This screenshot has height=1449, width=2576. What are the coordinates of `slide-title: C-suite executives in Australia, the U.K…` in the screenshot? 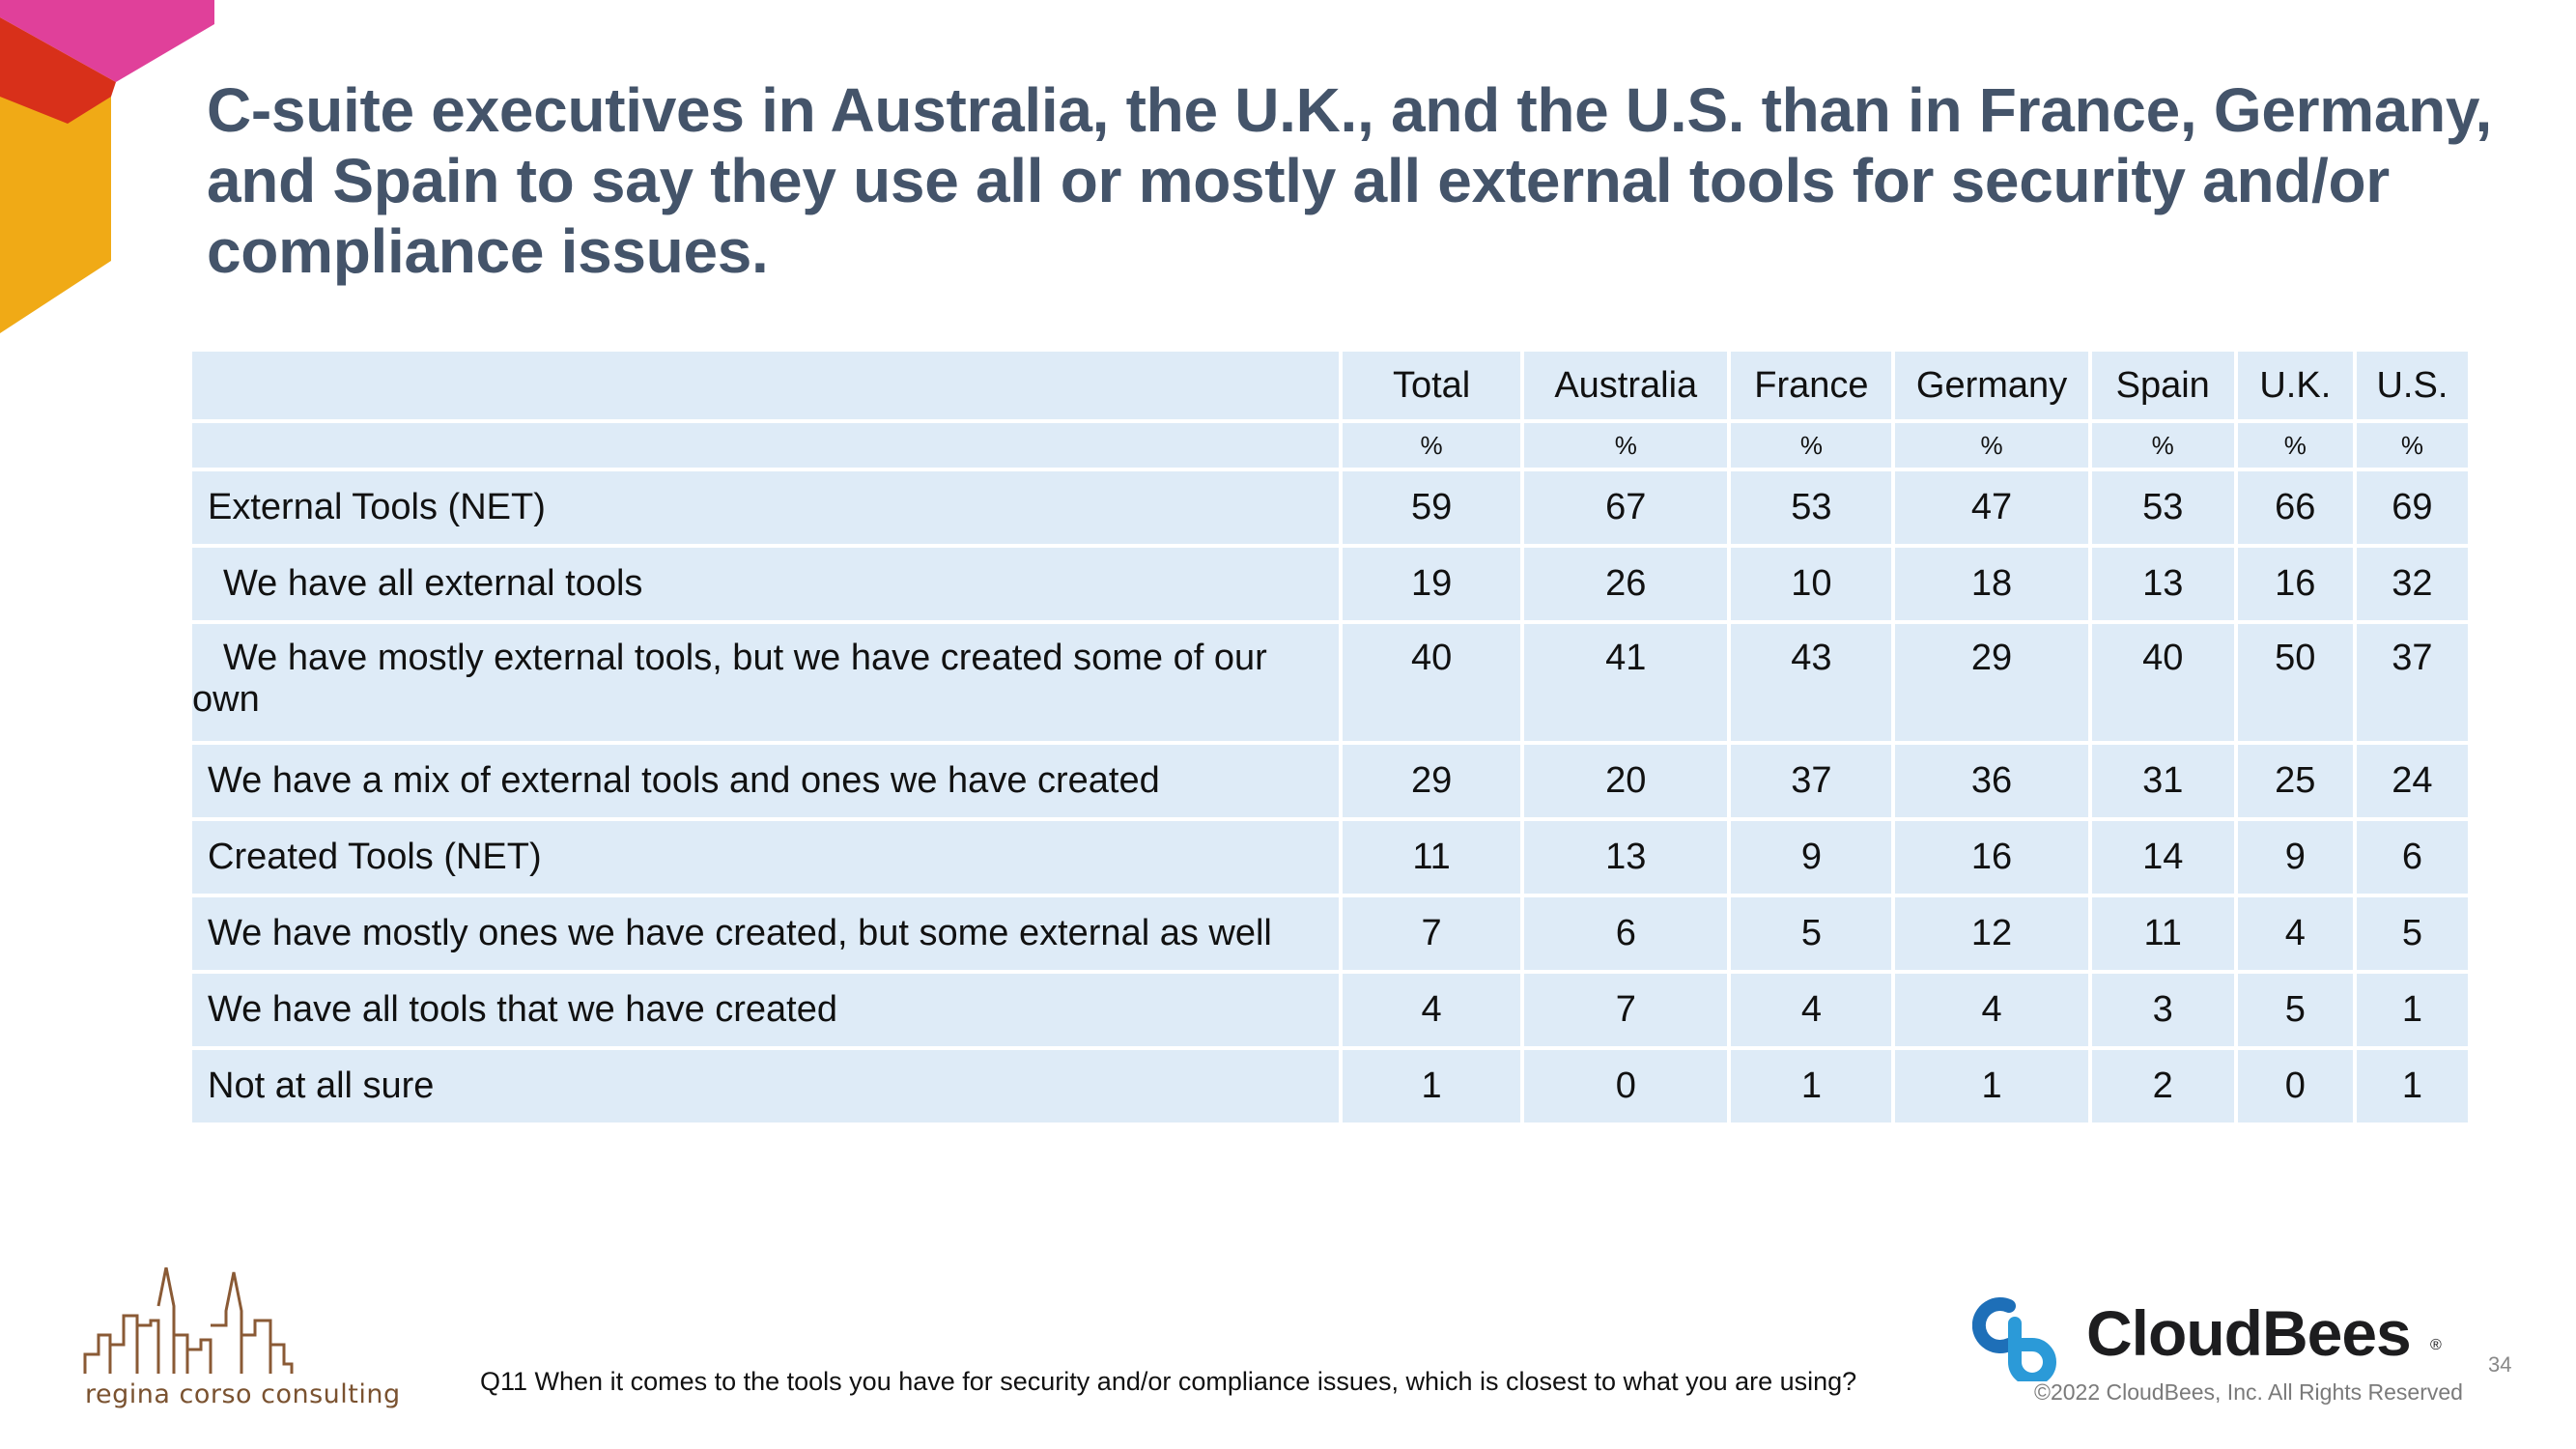 It's located at (1349, 180).